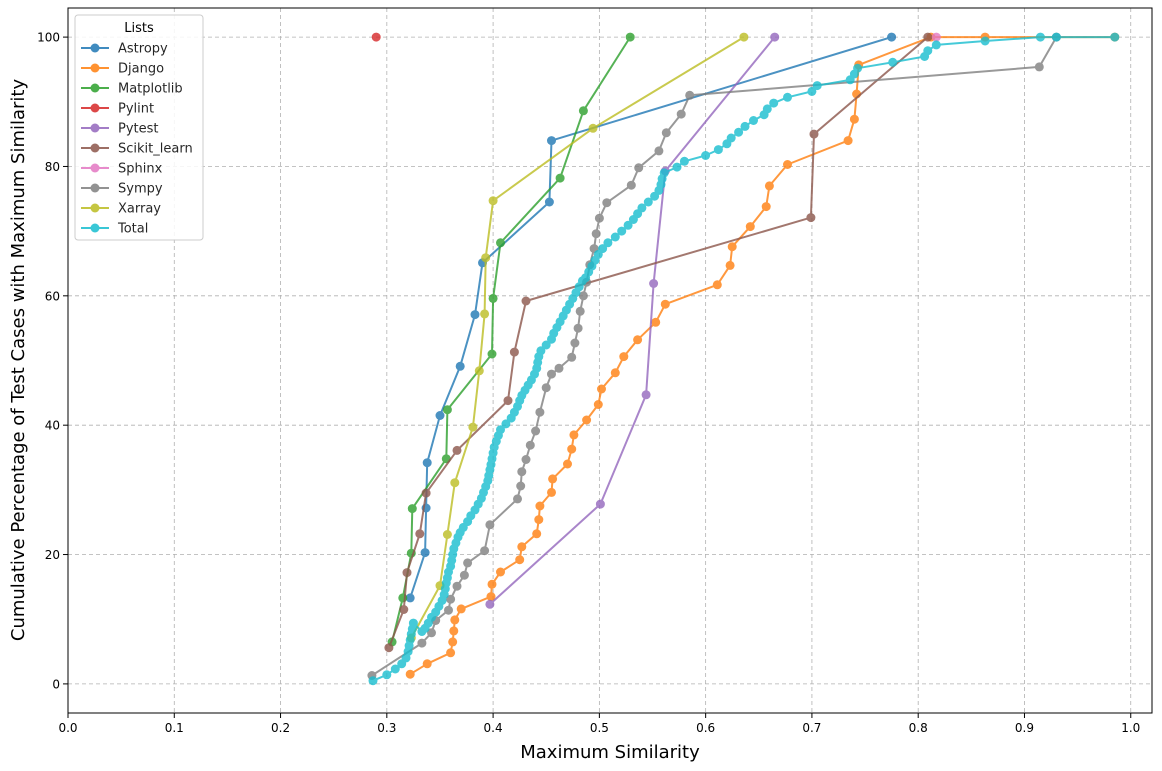 The height and width of the screenshot is (771, 1162). What do you see at coordinates (52, 167) in the screenshot?
I see `y-tick-label: 80` at bounding box center [52, 167].